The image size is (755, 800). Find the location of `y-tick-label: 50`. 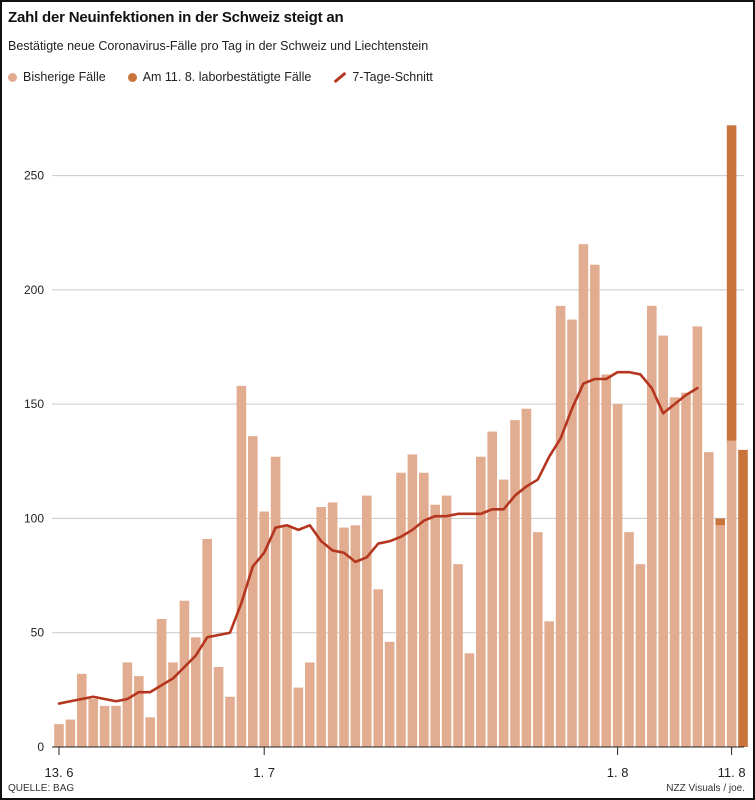

y-tick-label: 50 is located at coordinates (38, 633).